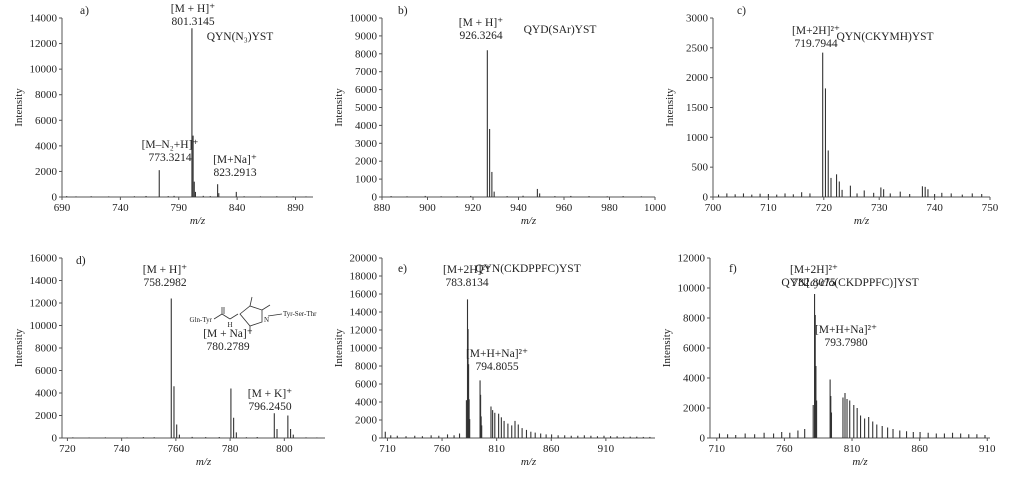 Image resolution: width=1015 pixels, height=481 pixels. Describe the element at coordinates (987, 449) in the screenshot. I see `x-tick-label: 910` at that location.